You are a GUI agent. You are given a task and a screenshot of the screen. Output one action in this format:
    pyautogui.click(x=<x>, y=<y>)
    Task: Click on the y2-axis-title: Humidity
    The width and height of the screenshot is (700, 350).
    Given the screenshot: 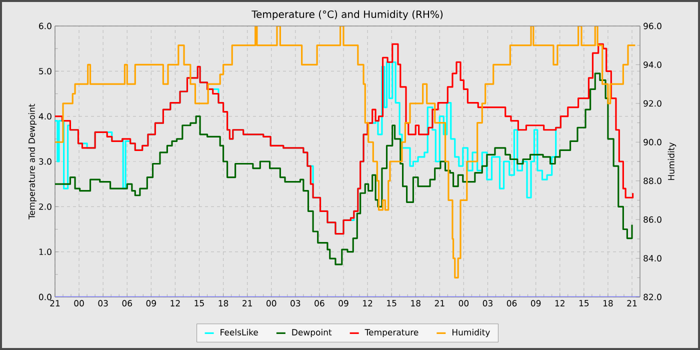 What is the action you would take?
    pyautogui.click(x=672, y=161)
    